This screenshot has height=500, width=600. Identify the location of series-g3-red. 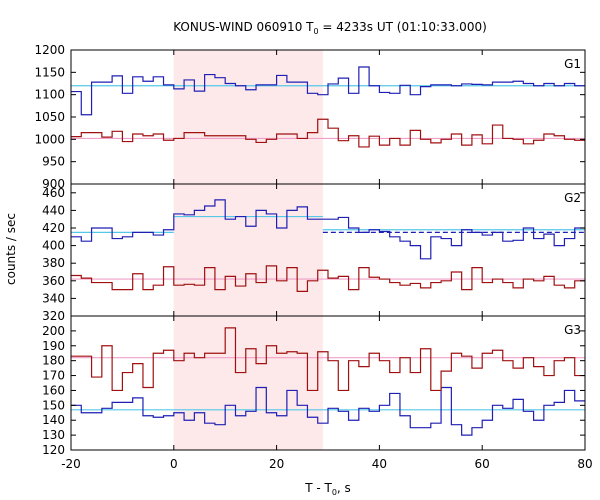
(328, 359).